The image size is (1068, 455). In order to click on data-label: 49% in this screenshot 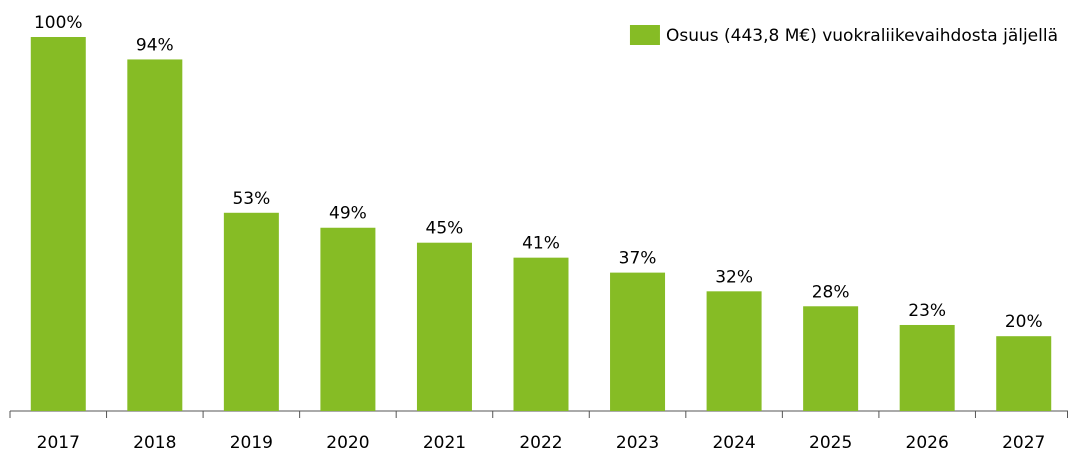, I will do `click(348, 214)`.